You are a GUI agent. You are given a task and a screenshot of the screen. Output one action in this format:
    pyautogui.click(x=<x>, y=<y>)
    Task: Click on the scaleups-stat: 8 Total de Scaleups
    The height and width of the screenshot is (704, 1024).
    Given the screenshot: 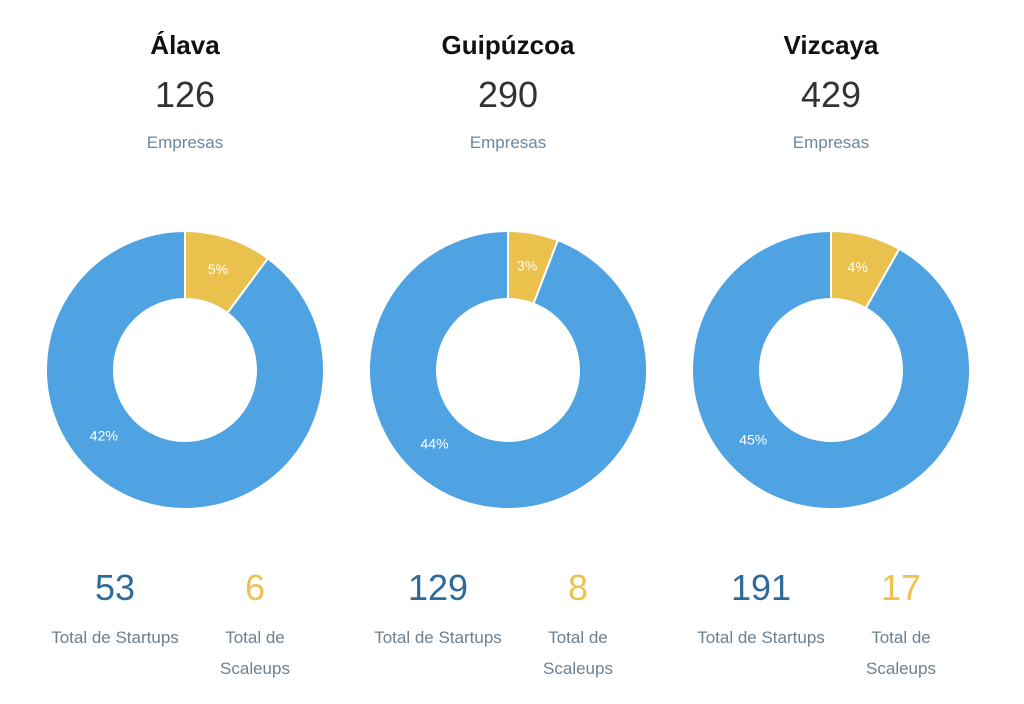 What is the action you would take?
    pyautogui.click(x=578, y=625)
    